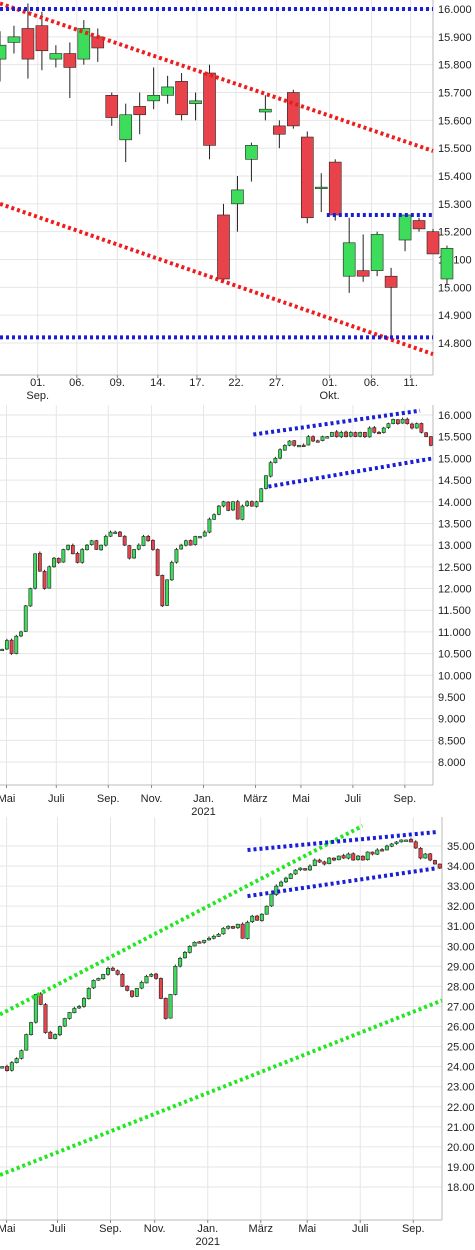 This screenshot has height=1250, width=475. What do you see at coordinates (455, 177) in the screenshot?
I see `y-tick-label: 15.400` at bounding box center [455, 177].